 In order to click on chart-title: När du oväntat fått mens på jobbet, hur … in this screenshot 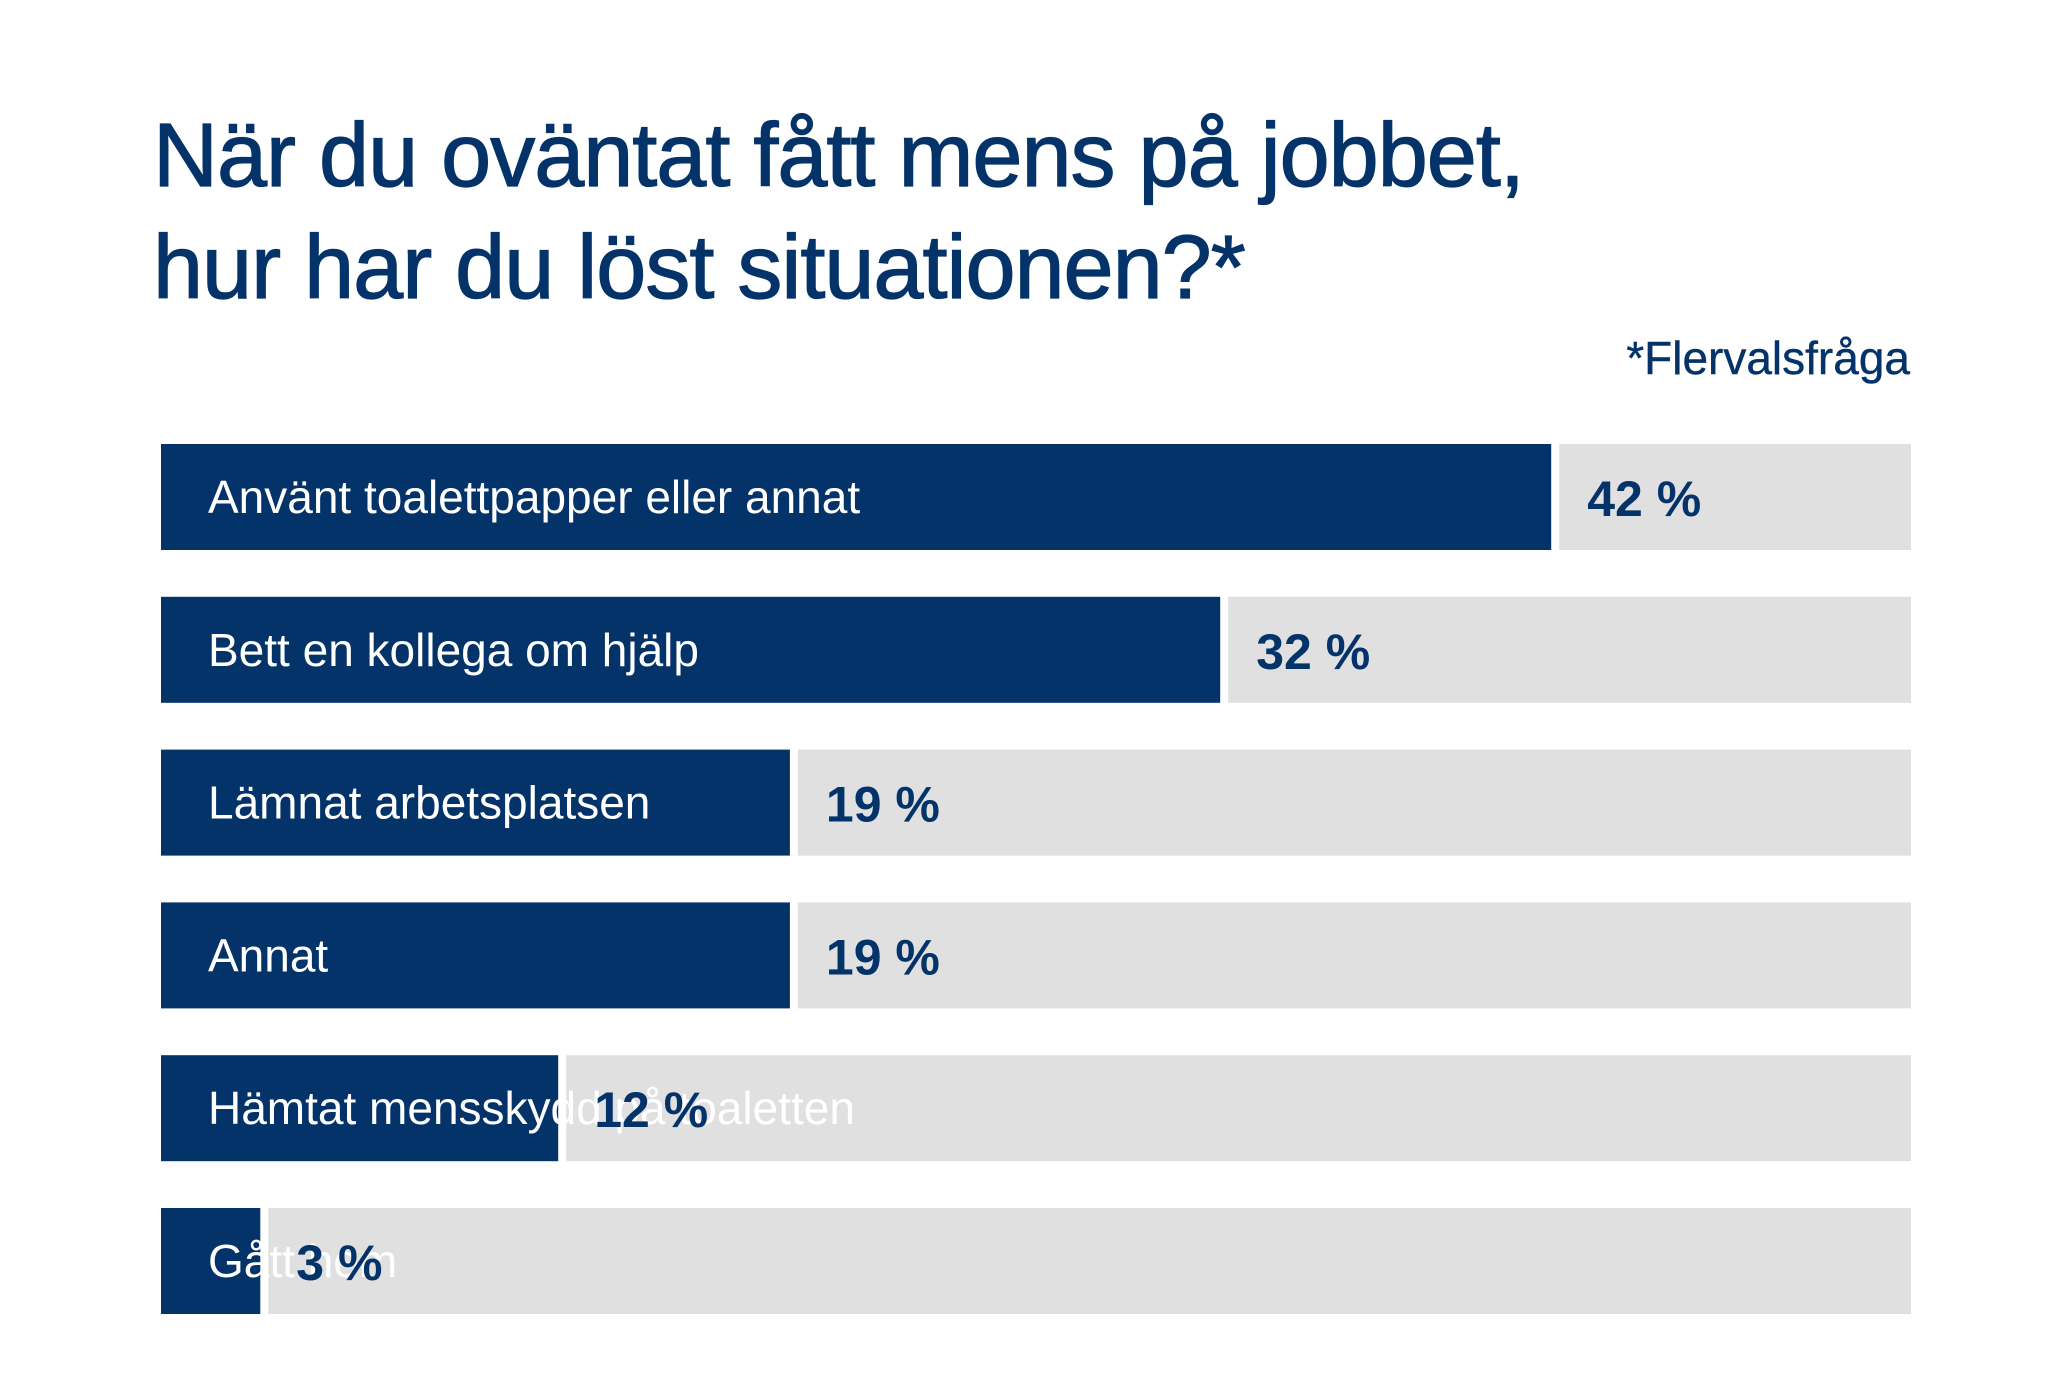, I will do `click(838, 212)`.